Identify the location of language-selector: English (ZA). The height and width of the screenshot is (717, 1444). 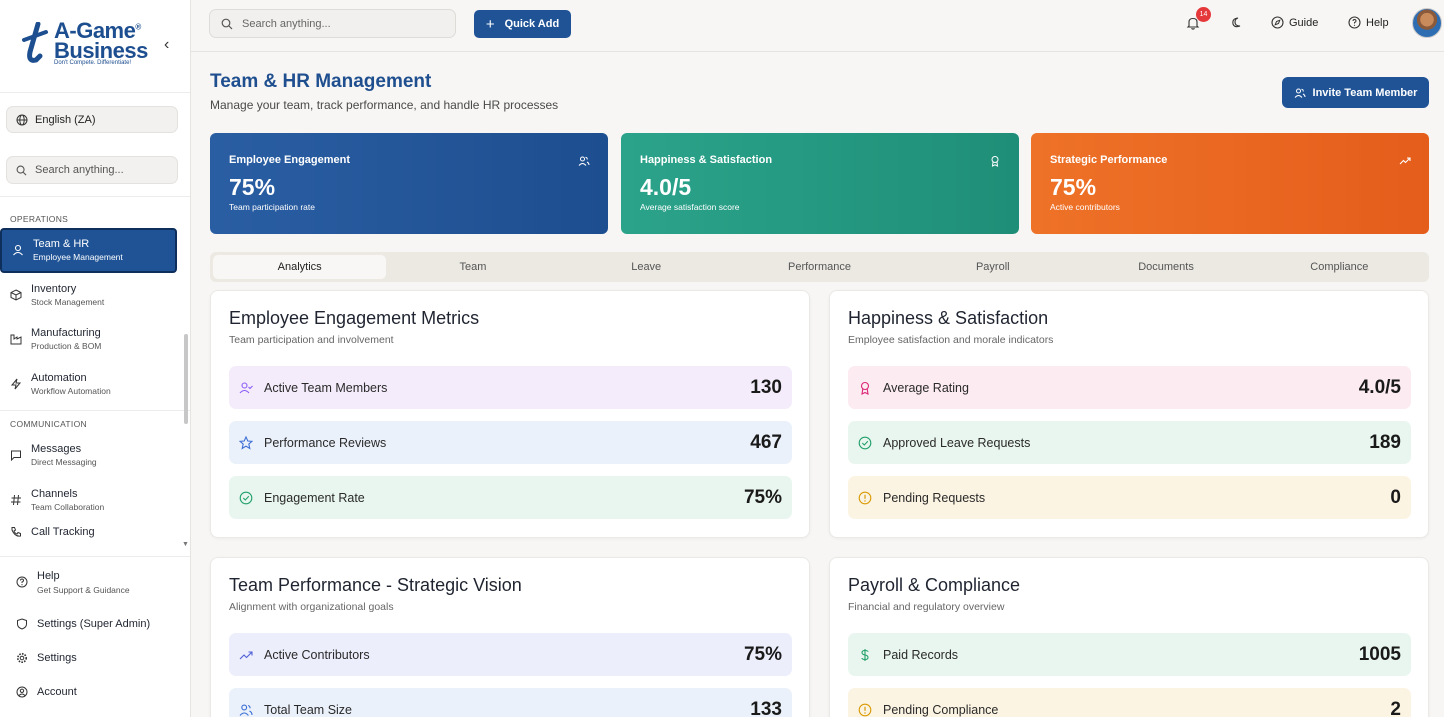
(92, 119).